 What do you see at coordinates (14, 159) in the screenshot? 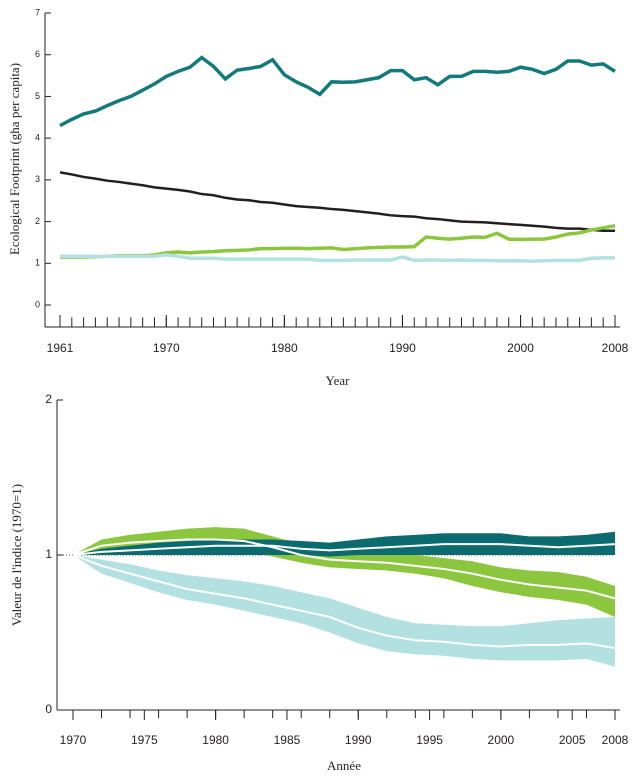
I see `y-axis-label: Ecological Footprint (gha per capita)` at bounding box center [14, 159].